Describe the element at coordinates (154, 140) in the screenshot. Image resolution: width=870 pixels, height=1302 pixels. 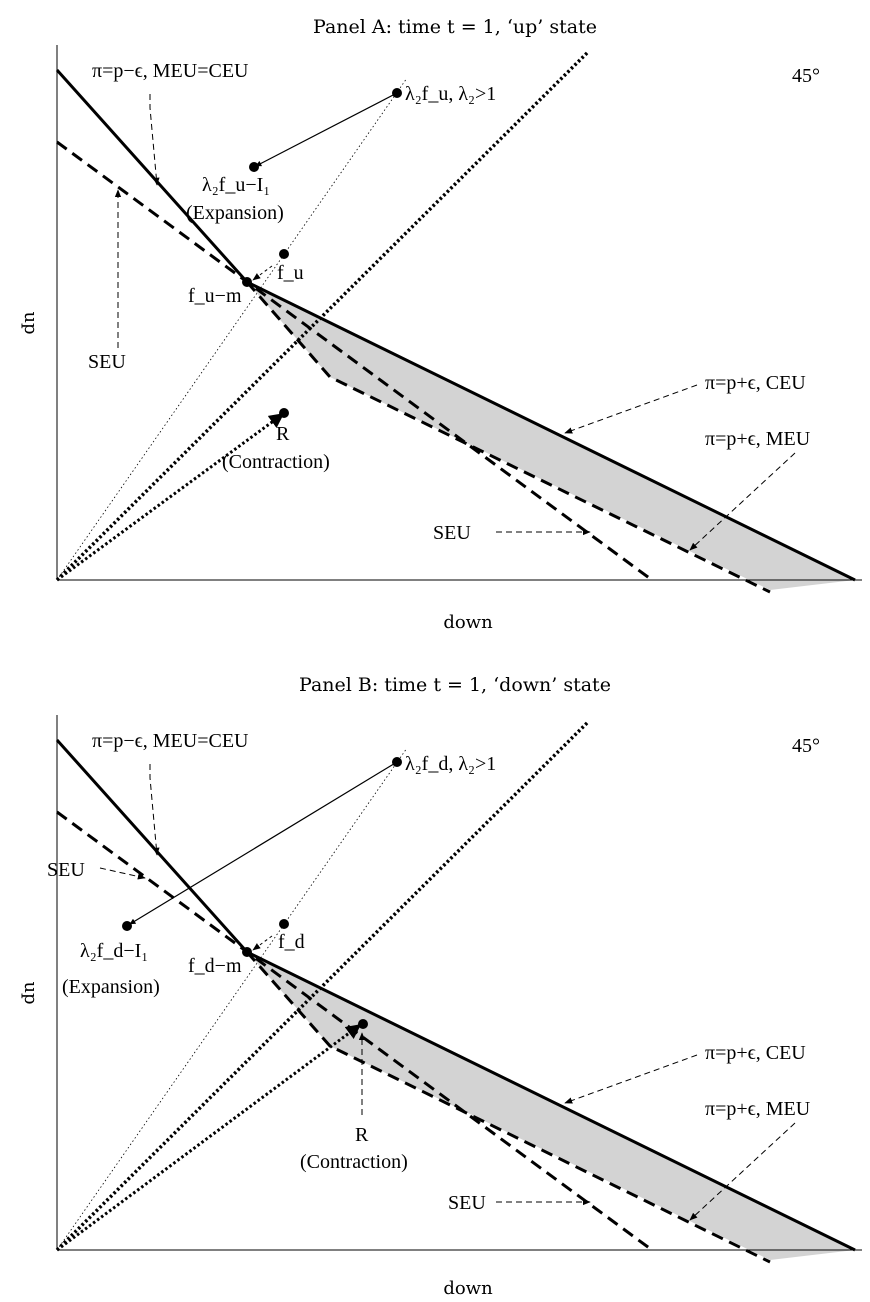
I see `panel-a-pointer-line-minus` at that location.